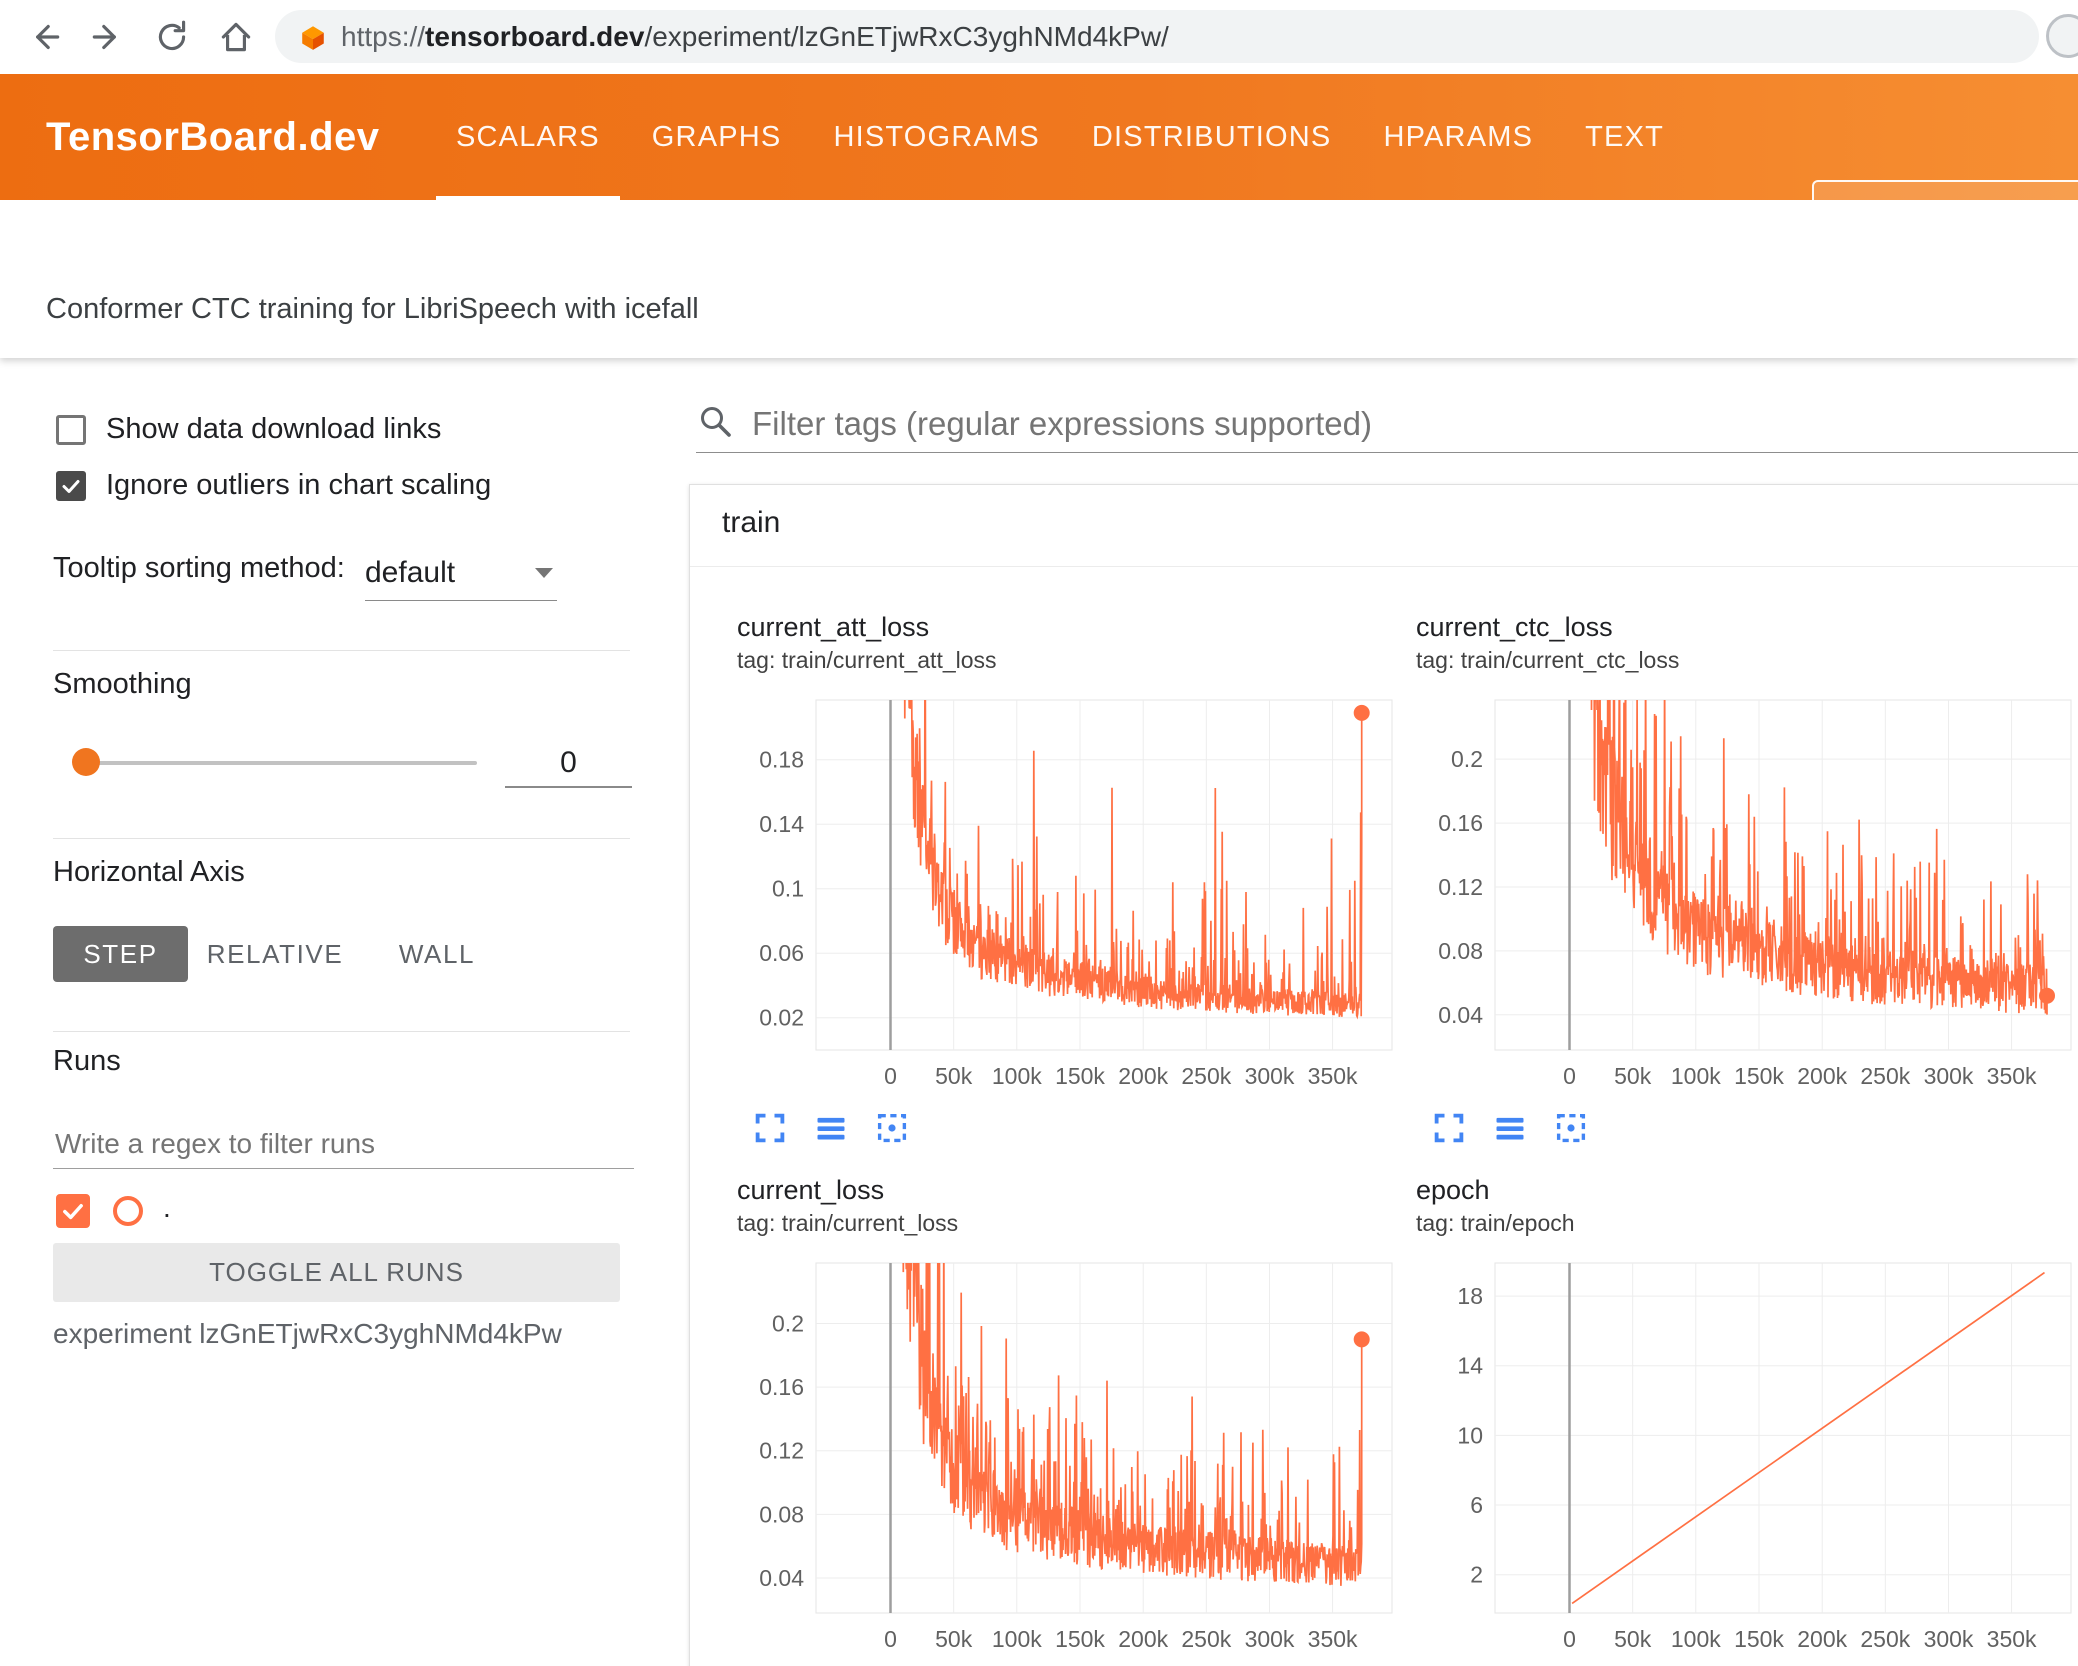 The height and width of the screenshot is (1666, 2078). What do you see at coordinates (1736, 1460) in the screenshot?
I see `chart-plot-epoch: 18 14 10 6 2 0 50k 100k 150k 200k 250k 300k 350k` at bounding box center [1736, 1460].